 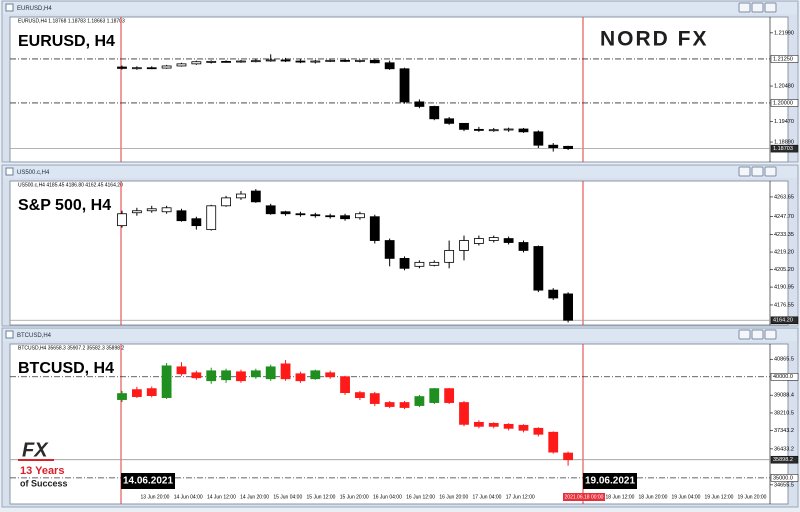 I want to click on fx-logo: FX, so click(x=35, y=450).